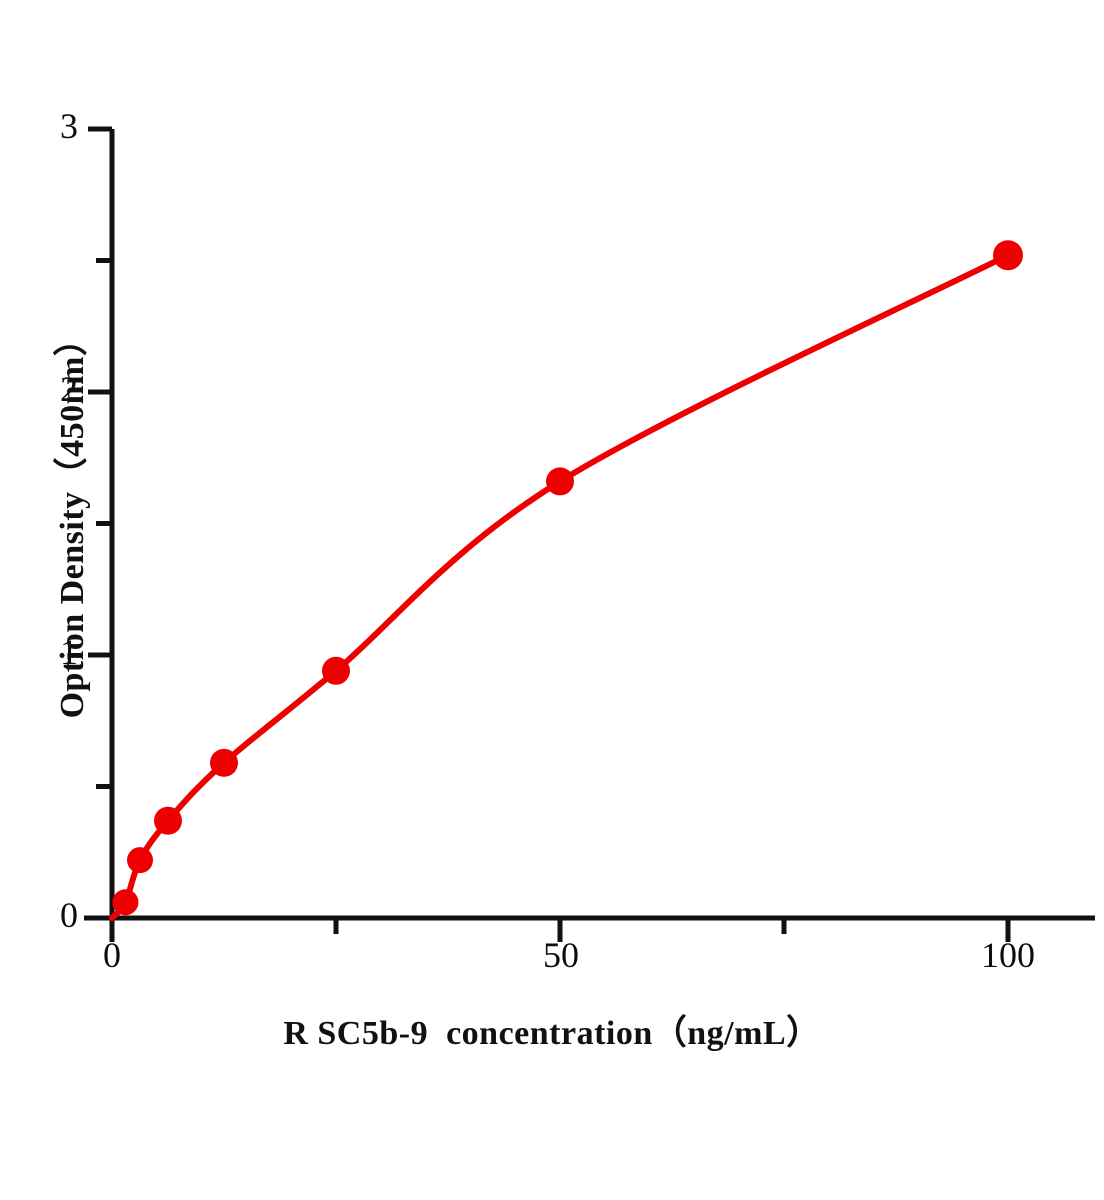 The width and height of the screenshot is (1104, 1200). Describe the element at coordinates (69, 652) in the screenshot. I see `y-tick-label-1: 1` at that location.